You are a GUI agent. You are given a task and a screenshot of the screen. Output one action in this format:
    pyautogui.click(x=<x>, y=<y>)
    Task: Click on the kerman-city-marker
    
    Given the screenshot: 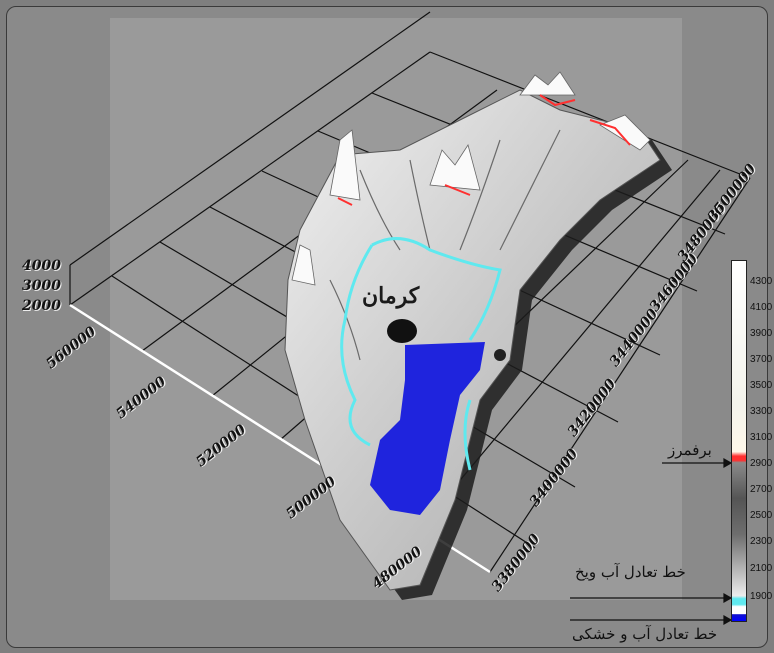 What is the action you would take?
    pyautogui.click(x=402, y=331)
    